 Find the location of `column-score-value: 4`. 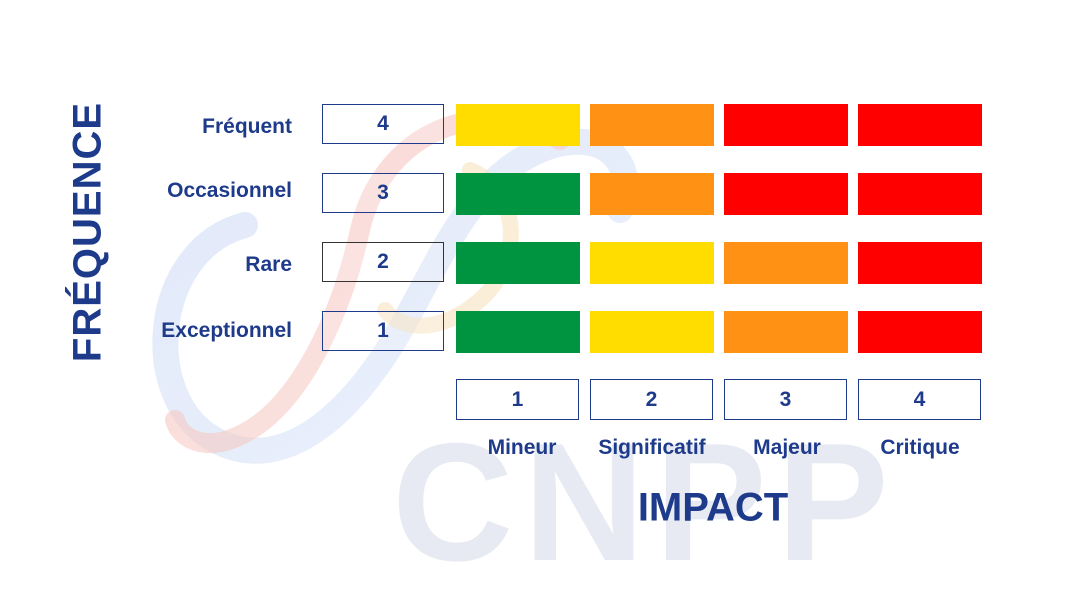

column-score-value: 4 is located at coordinates (919, 399).